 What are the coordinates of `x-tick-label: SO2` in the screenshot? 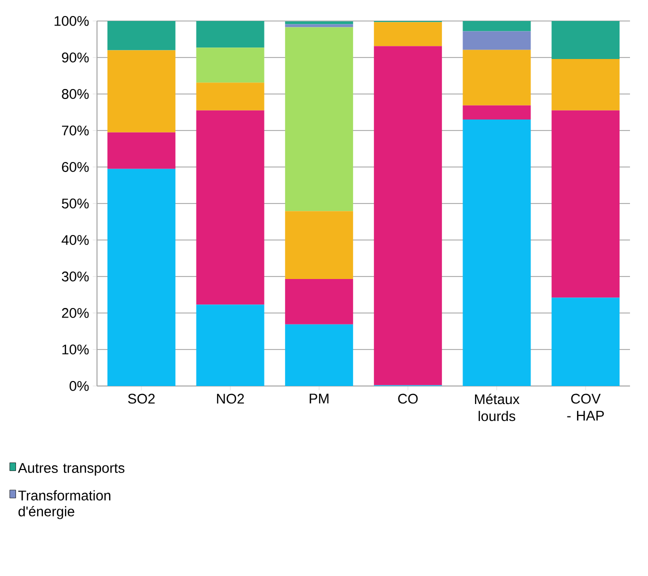 It's located at (141, 399).